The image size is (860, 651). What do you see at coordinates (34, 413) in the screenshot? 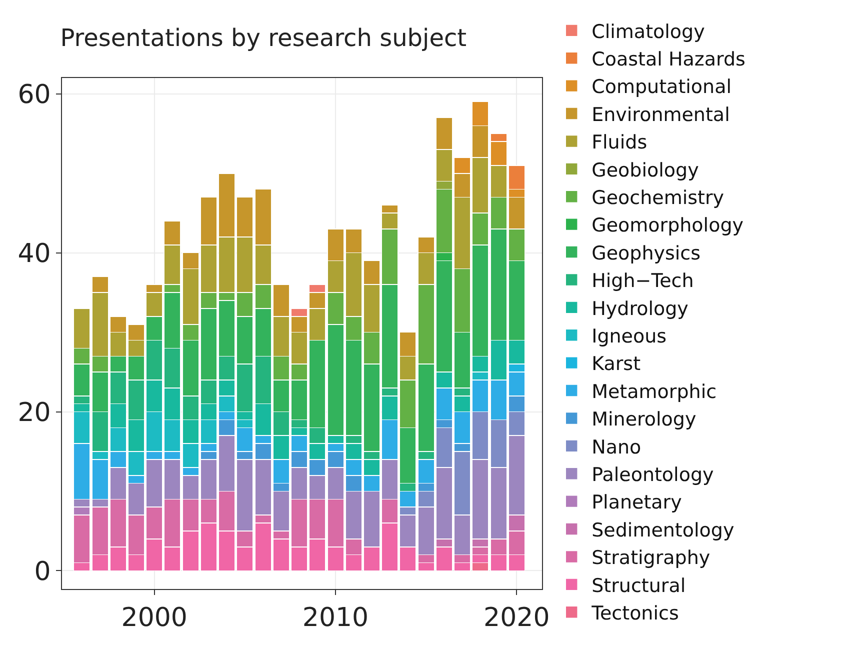
I see `y-tick-label: 20` at bounding box center [34, 413].